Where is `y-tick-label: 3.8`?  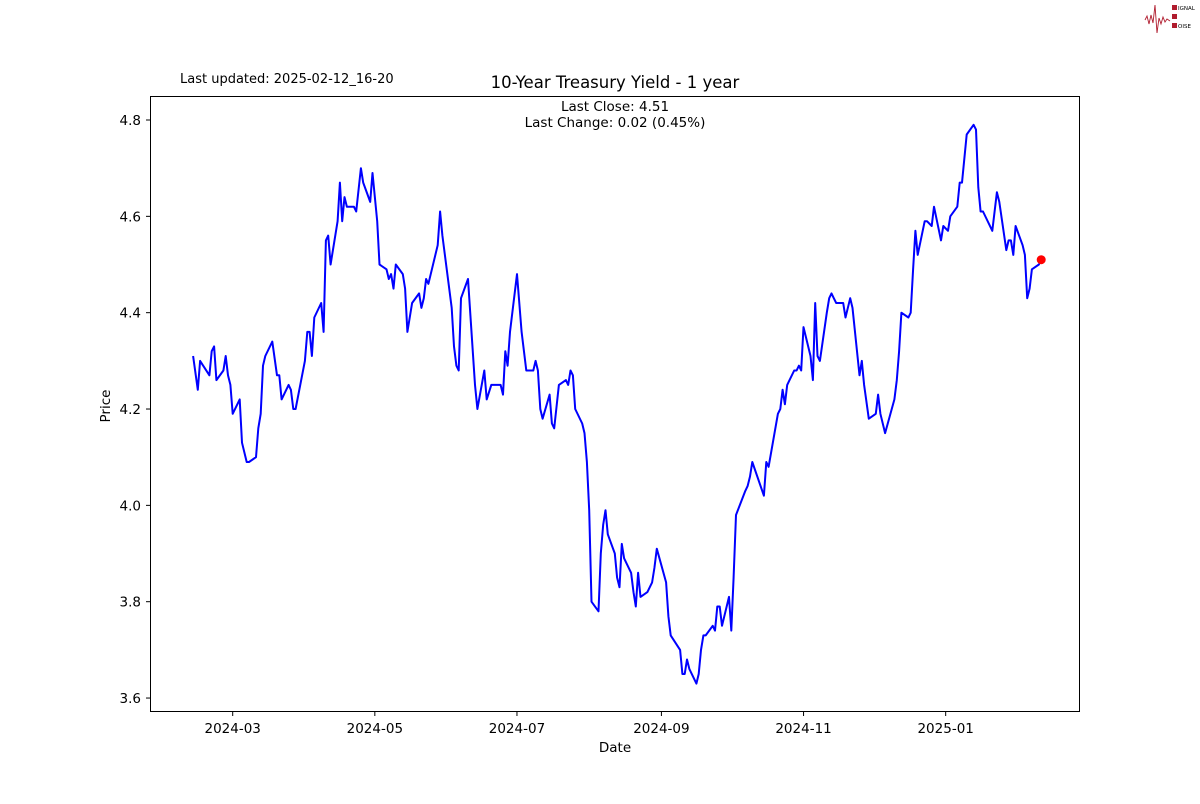 y-tick-label: 3.8 is located at coordinates (130, 603).